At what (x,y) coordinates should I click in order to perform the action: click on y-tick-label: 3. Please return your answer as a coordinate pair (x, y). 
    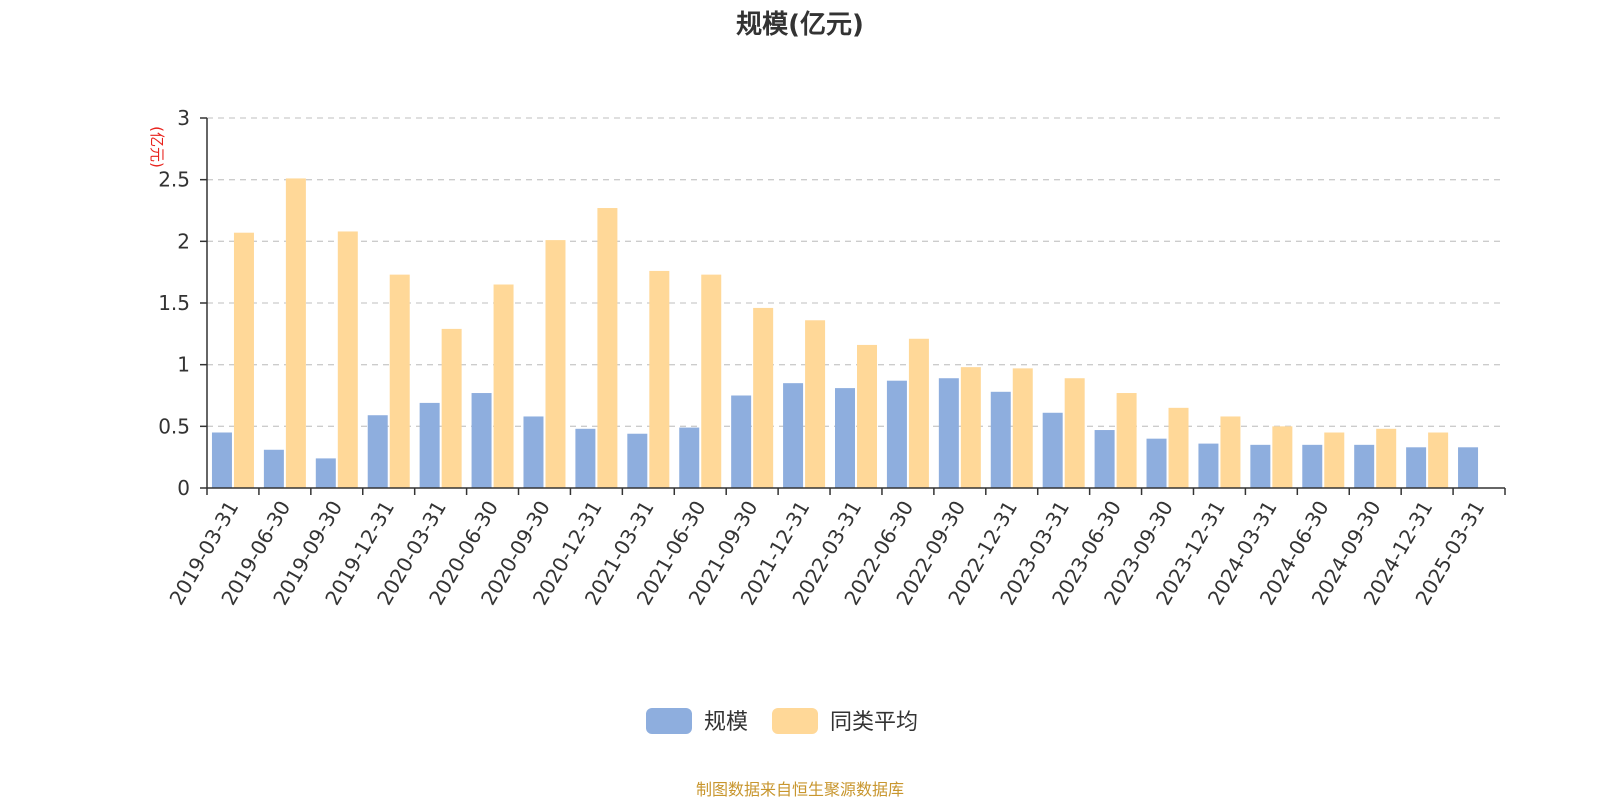
    Looking at the image, I should click on (183, 118).